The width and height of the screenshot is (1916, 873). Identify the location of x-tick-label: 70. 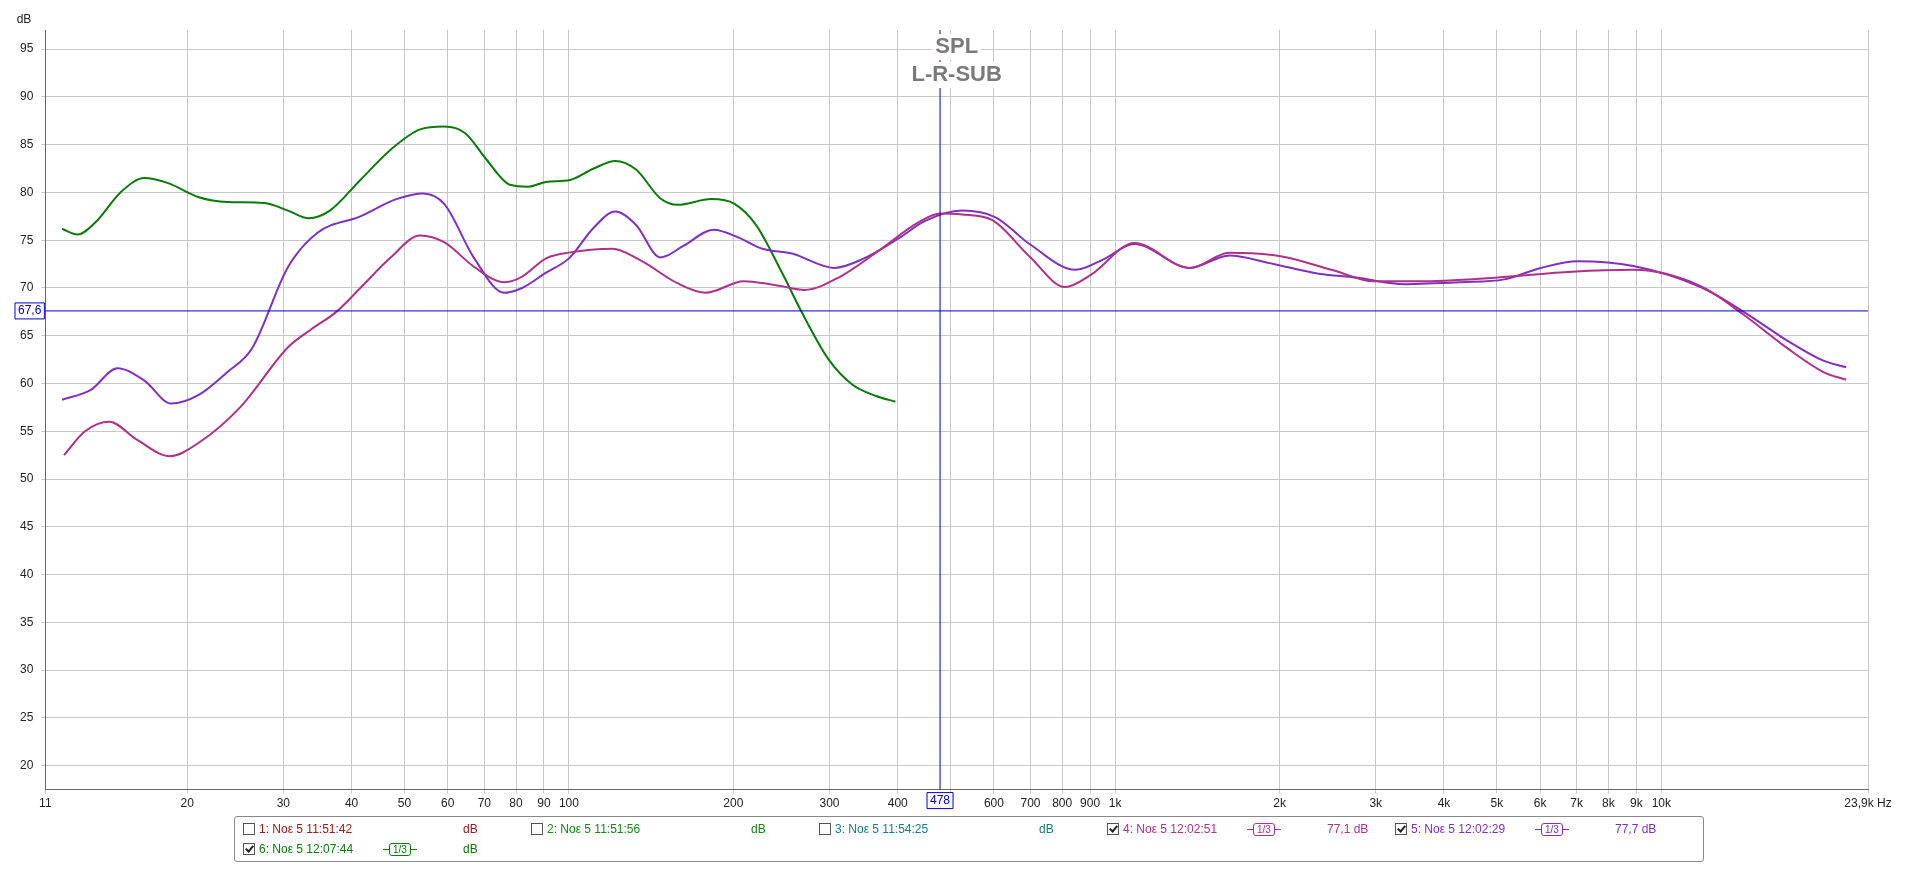
(484, 803).